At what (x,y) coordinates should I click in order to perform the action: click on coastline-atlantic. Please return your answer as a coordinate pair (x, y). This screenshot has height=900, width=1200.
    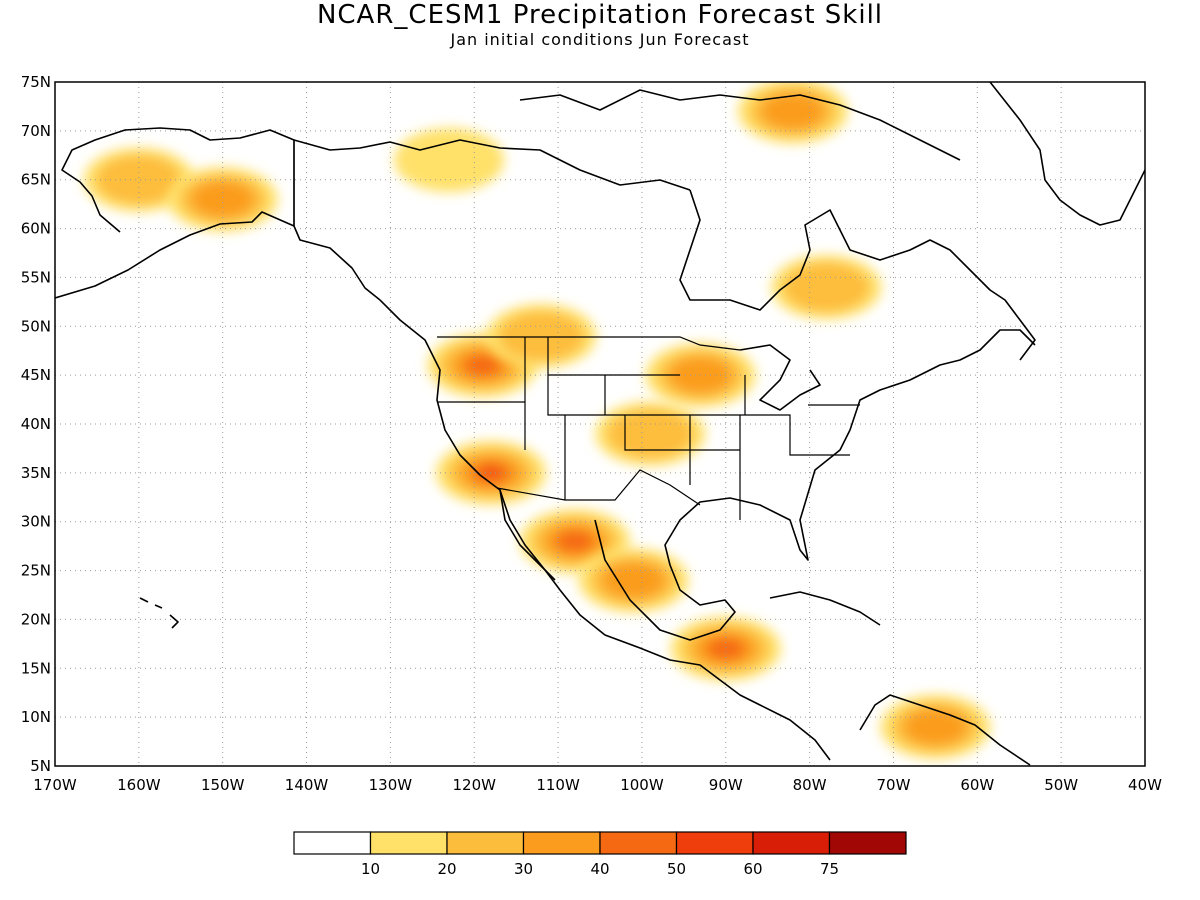
    Looking at the image, I should click on (942, 380).